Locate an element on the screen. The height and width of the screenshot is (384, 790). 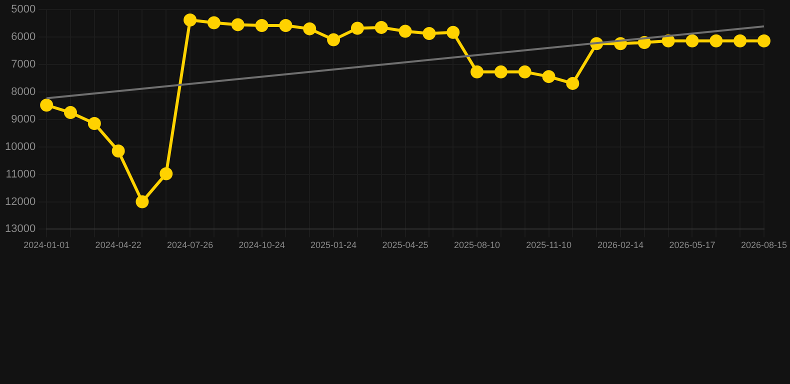
x-tick-label: 2025-11-10 is located at coordinates (549, 245).